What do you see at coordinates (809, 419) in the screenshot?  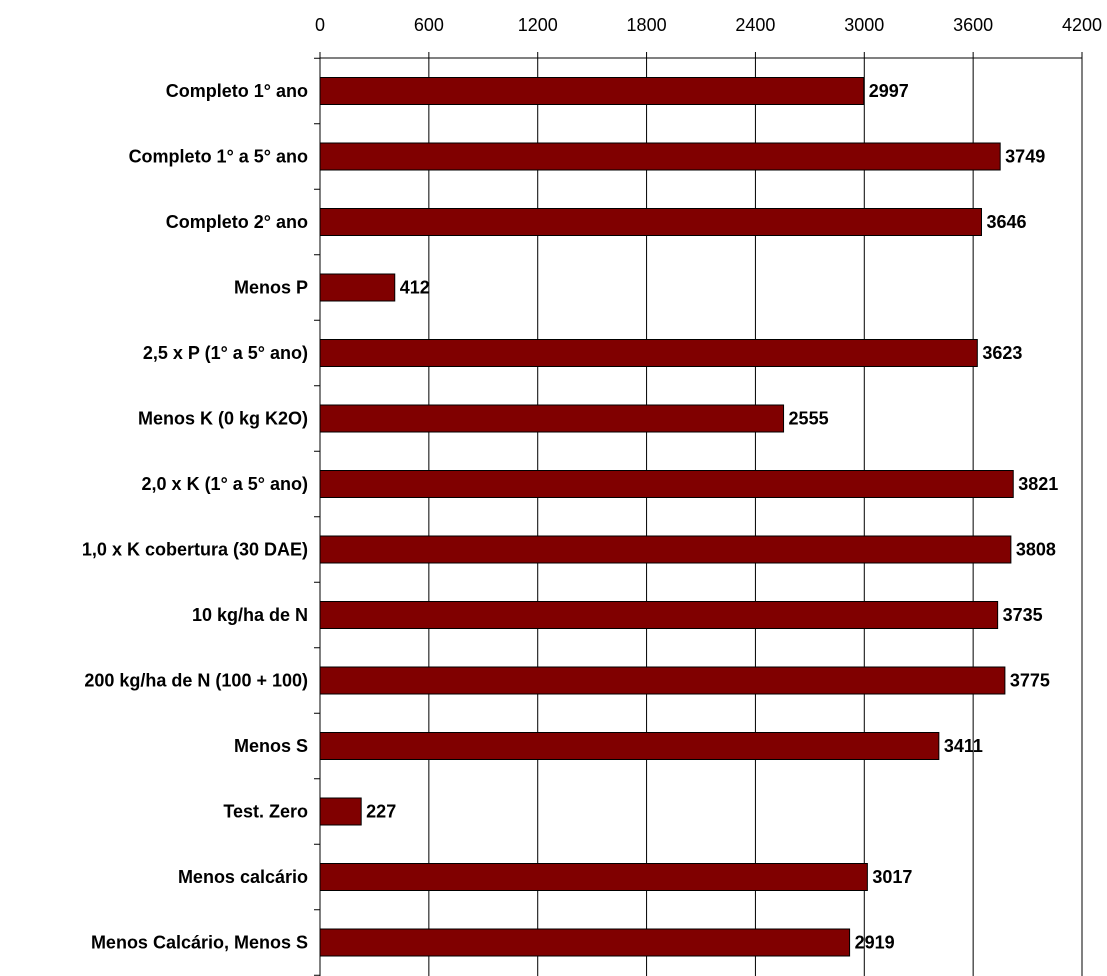 I see `value-label-5: 2555` at bounding box center [809, 419].